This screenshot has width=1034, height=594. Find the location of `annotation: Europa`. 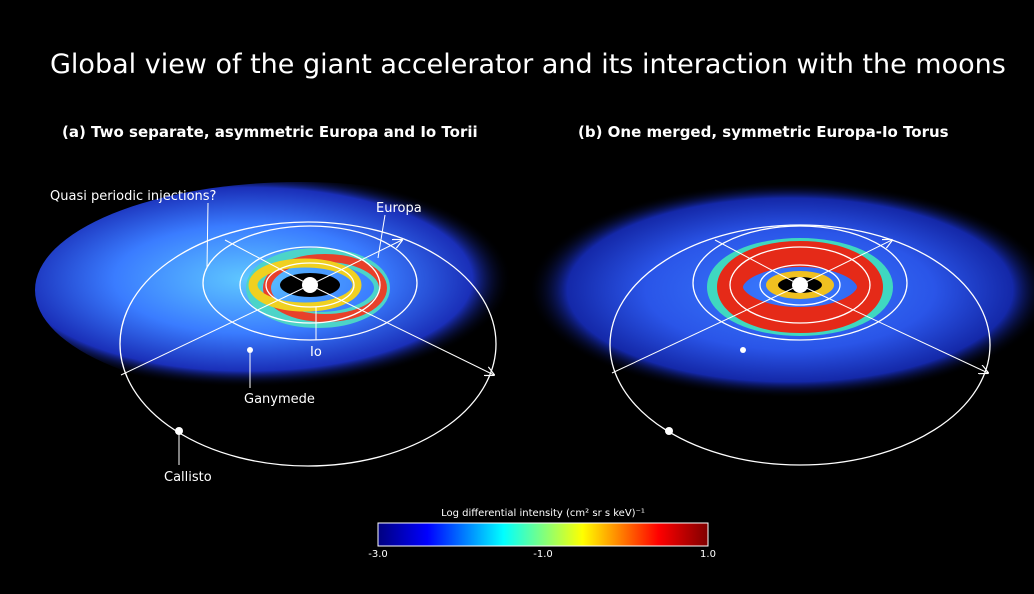

annotation: Europa is located at coordinates (399, 208).